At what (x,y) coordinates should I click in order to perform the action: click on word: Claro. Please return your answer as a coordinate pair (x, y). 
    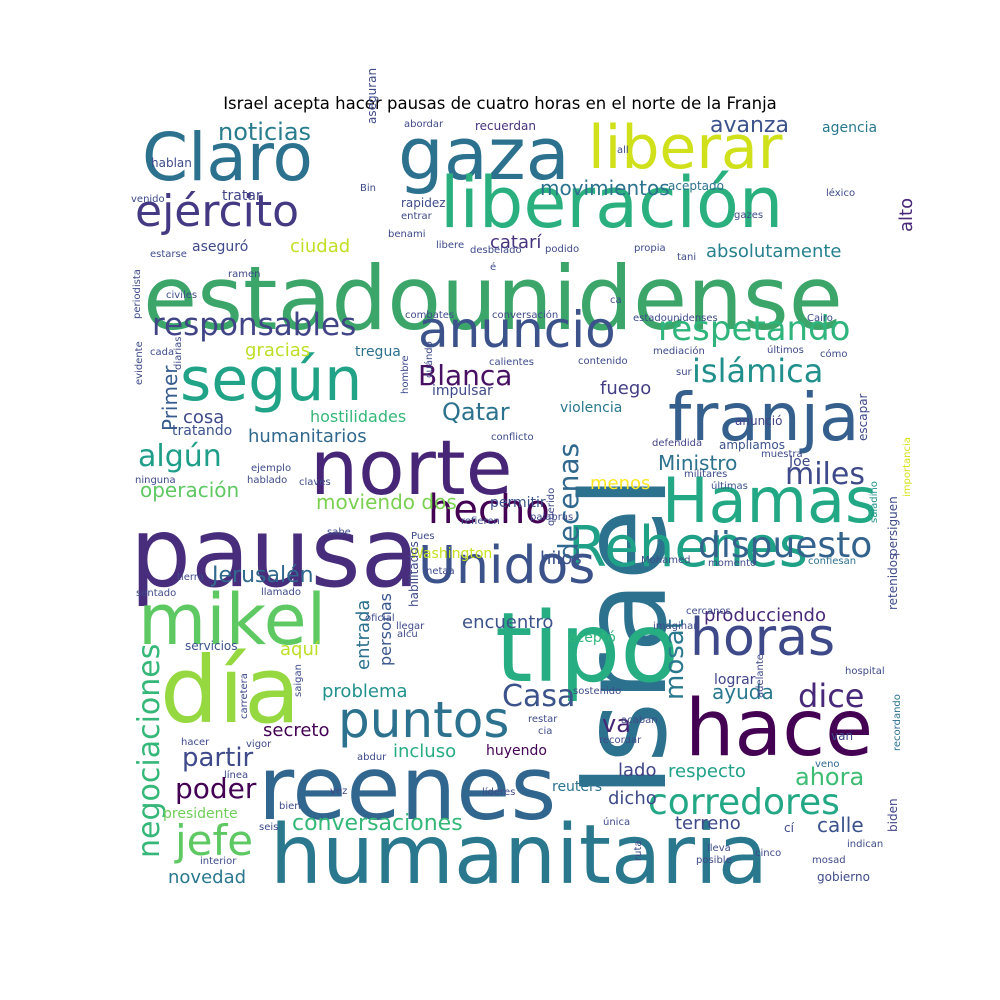
    Looking at the image, I should click on (227, 157).